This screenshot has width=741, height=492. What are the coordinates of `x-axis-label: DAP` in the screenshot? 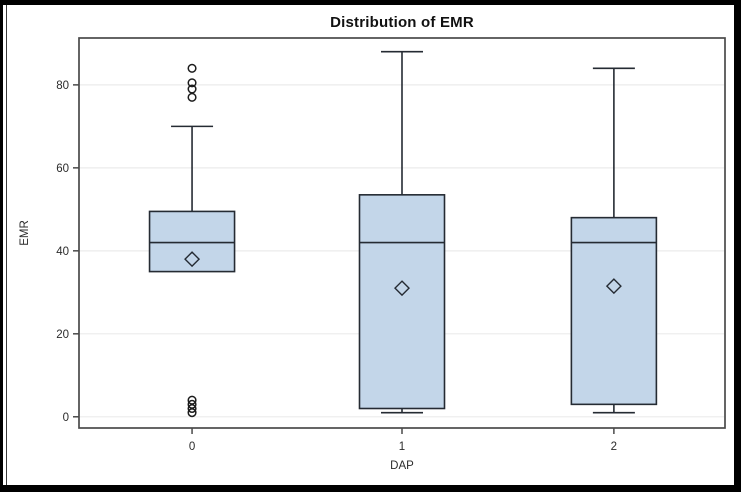 It's located at (402, 466).